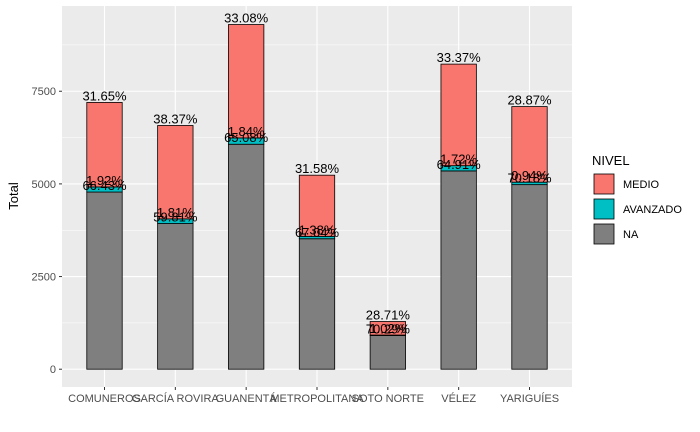 The height and width of the screenshot is (432, 700). I want to click on label-na-guanenta: 65.08%, so click(246, 137).